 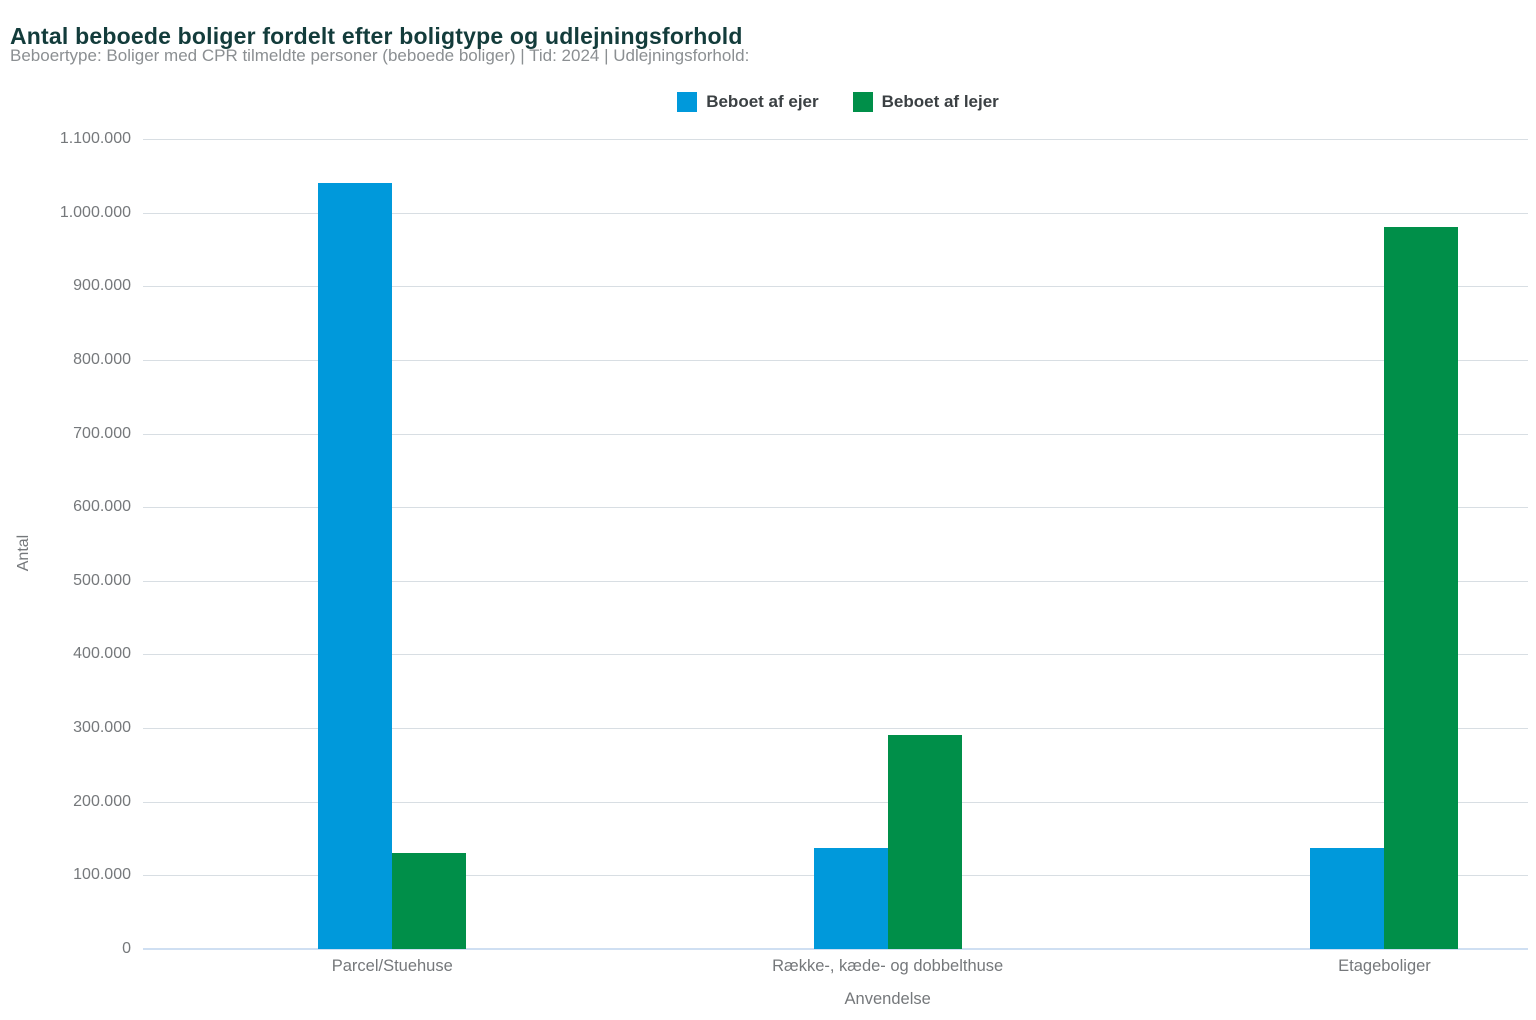 What do you see at coordinates (102, 359) in the screenshot?
I see `y-tick-label: 800.000` at bounding box center [102, 359].